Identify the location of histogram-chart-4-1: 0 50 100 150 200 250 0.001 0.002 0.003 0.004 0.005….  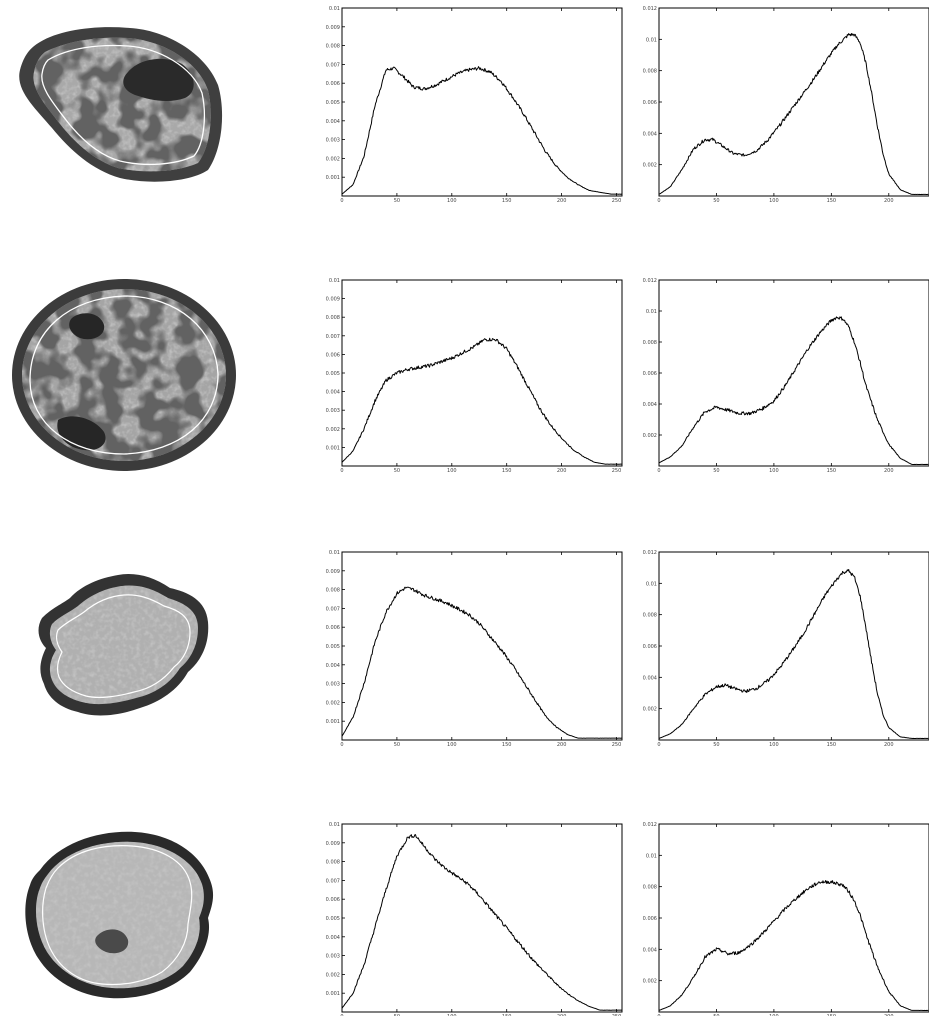
(474, 919).